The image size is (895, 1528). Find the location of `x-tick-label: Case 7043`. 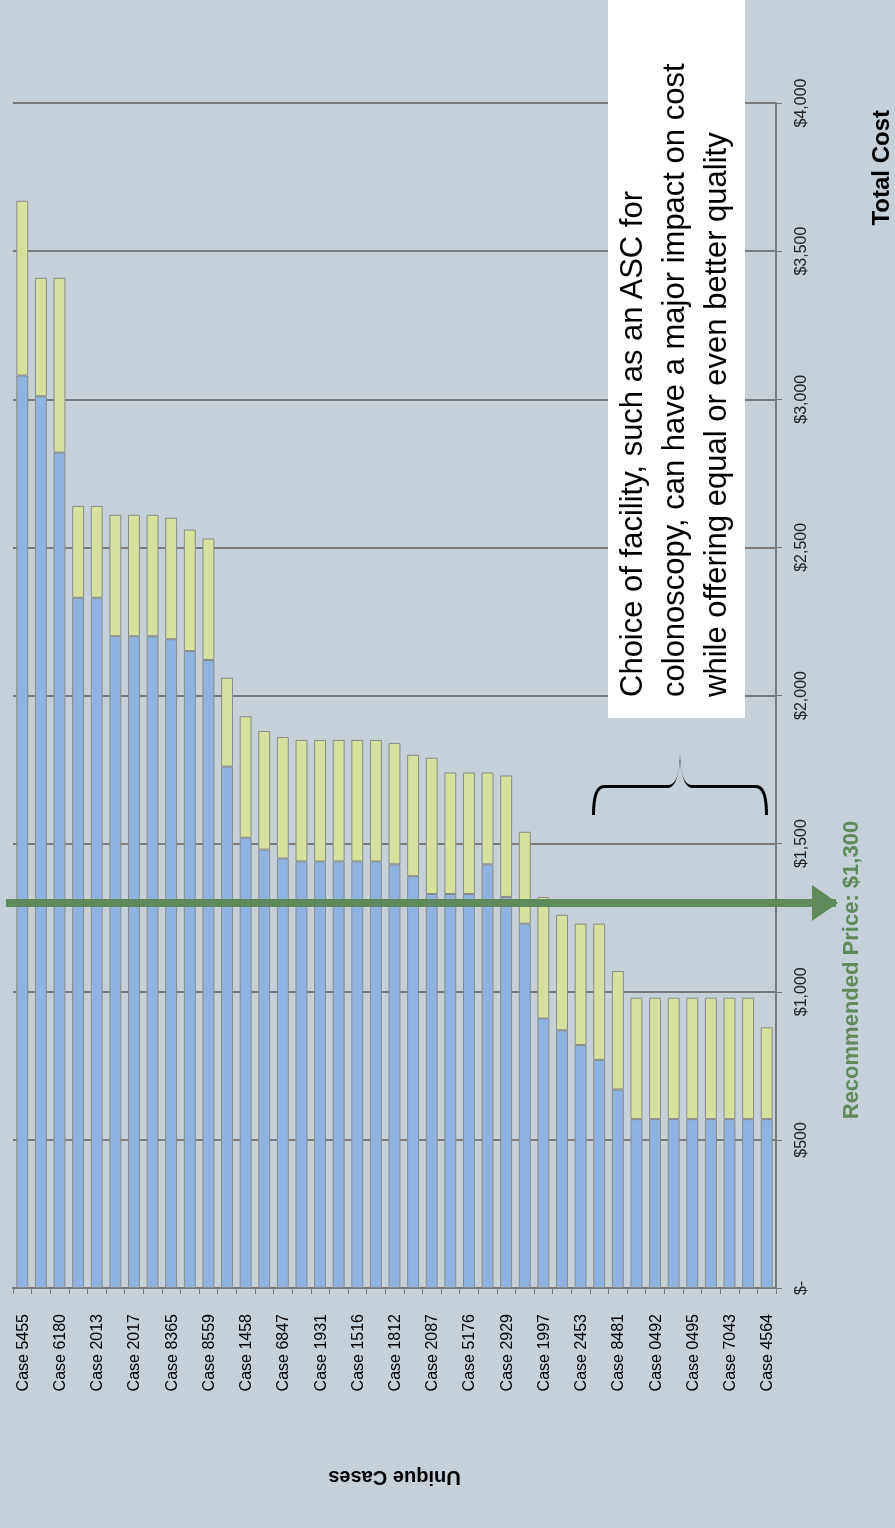

x-tick-label: Case 7043 is located at coordinates (729, 1352).